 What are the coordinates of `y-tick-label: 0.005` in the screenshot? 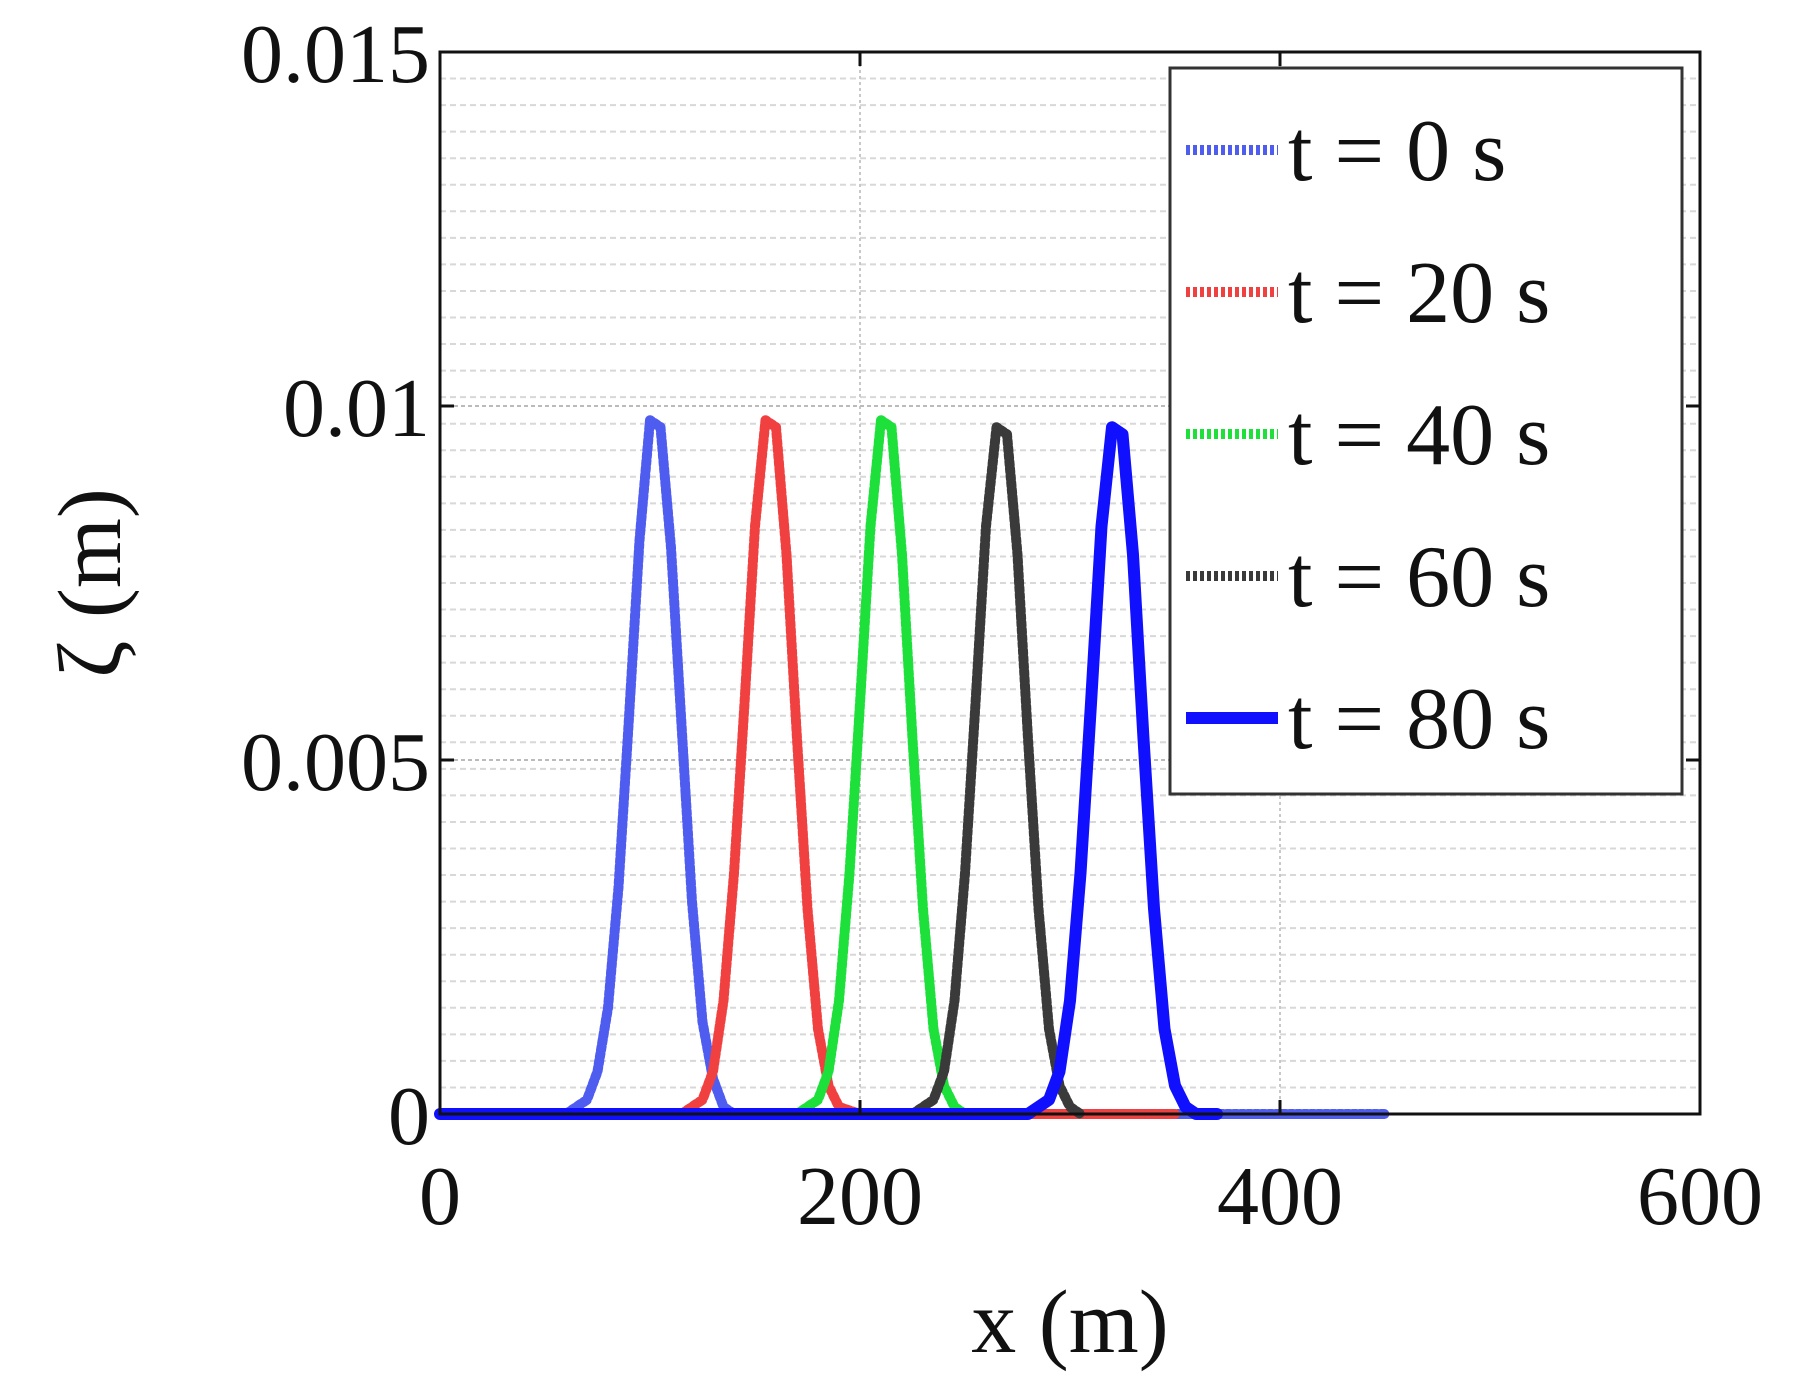 It's located at (335, 762).